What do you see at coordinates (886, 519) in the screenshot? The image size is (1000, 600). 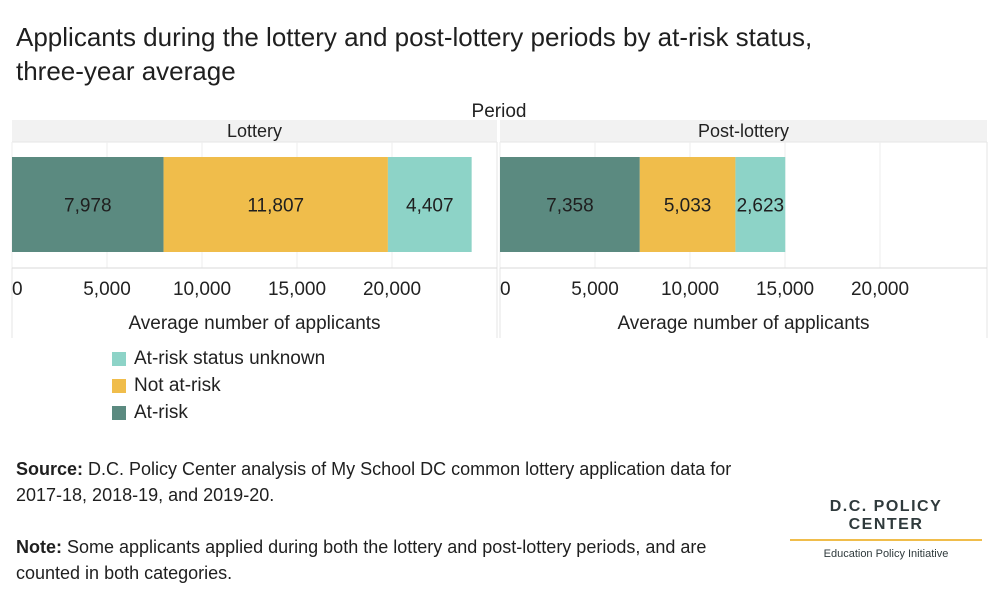 I see `brand-name: D.C. POLICY CENTER` at bounding box center [886, 519].